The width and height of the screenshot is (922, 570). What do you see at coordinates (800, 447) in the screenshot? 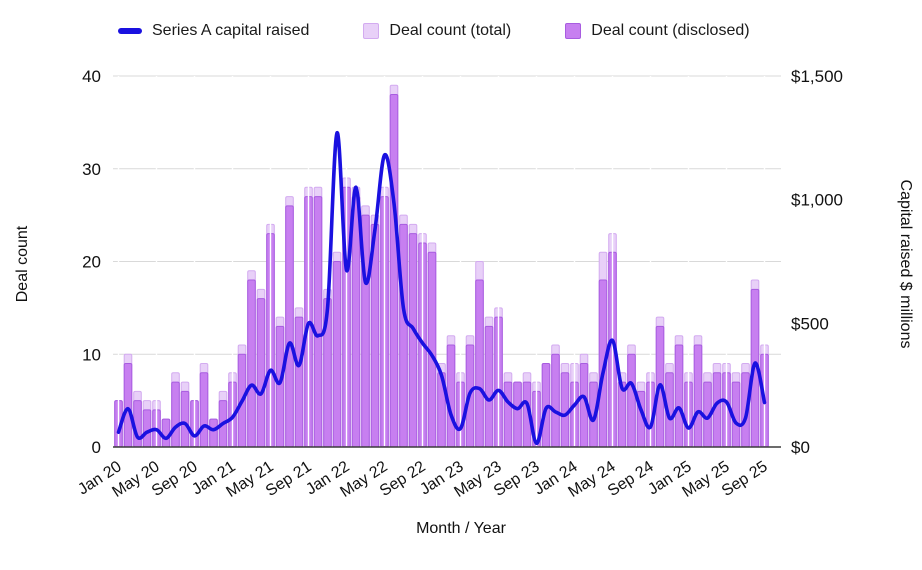
I see `y-right-tick-label: $0` at bounding box center [800, 447].